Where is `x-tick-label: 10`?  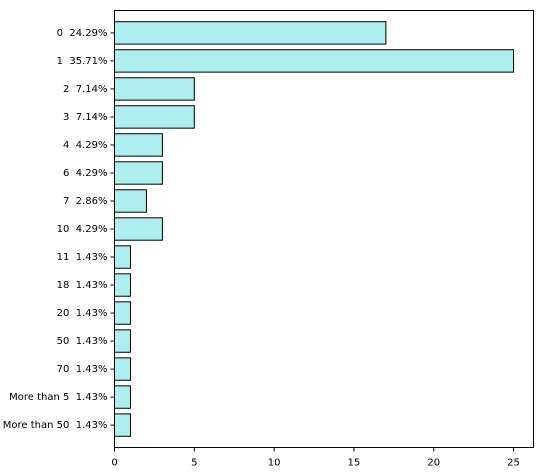
x-tick-label: 10 is located at coordinates (274, 463).